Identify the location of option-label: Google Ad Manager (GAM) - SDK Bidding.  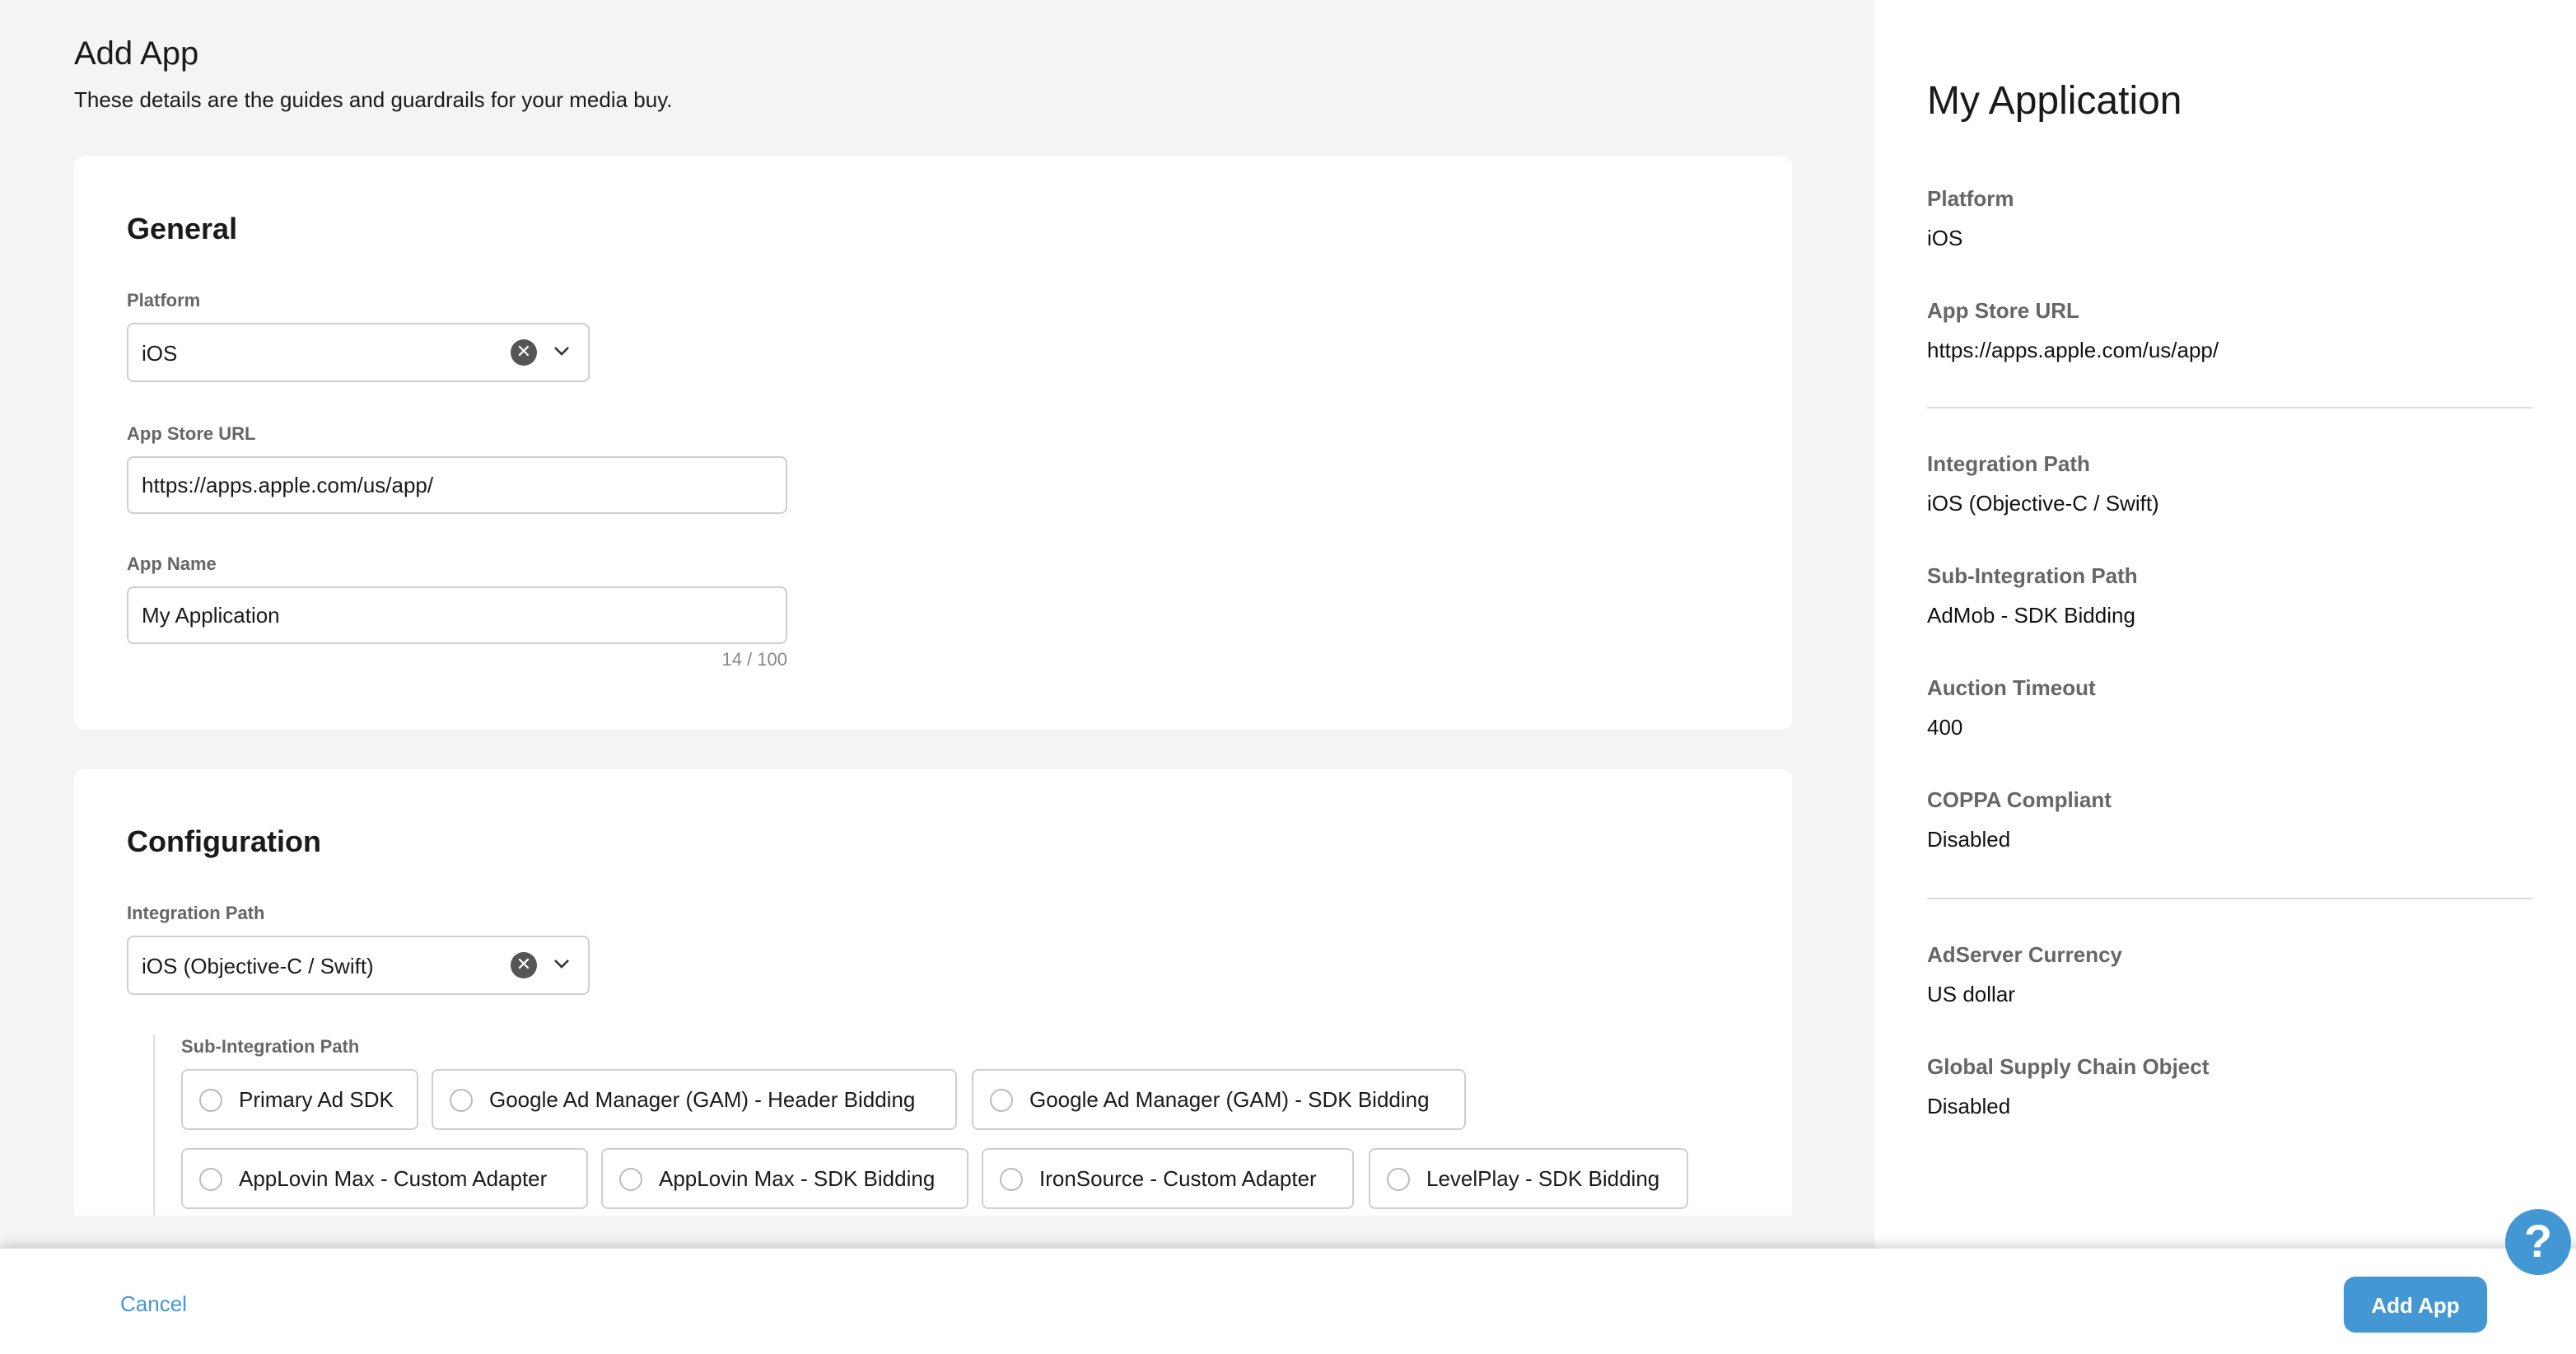
(1229, 1100).